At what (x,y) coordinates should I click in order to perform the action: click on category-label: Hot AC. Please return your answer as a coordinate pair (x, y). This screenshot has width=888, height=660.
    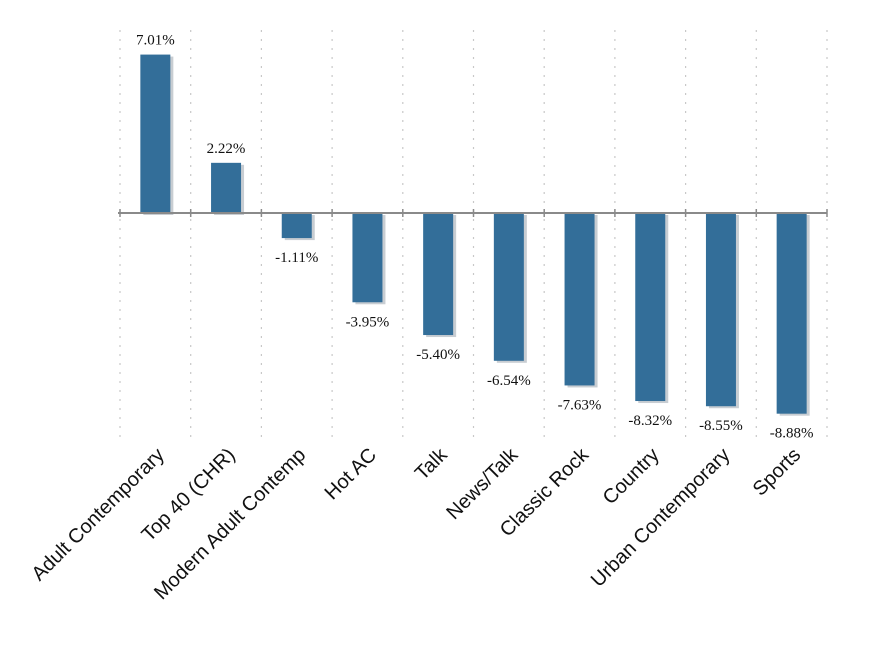
    Looking at the image, I should click on (351, 474).